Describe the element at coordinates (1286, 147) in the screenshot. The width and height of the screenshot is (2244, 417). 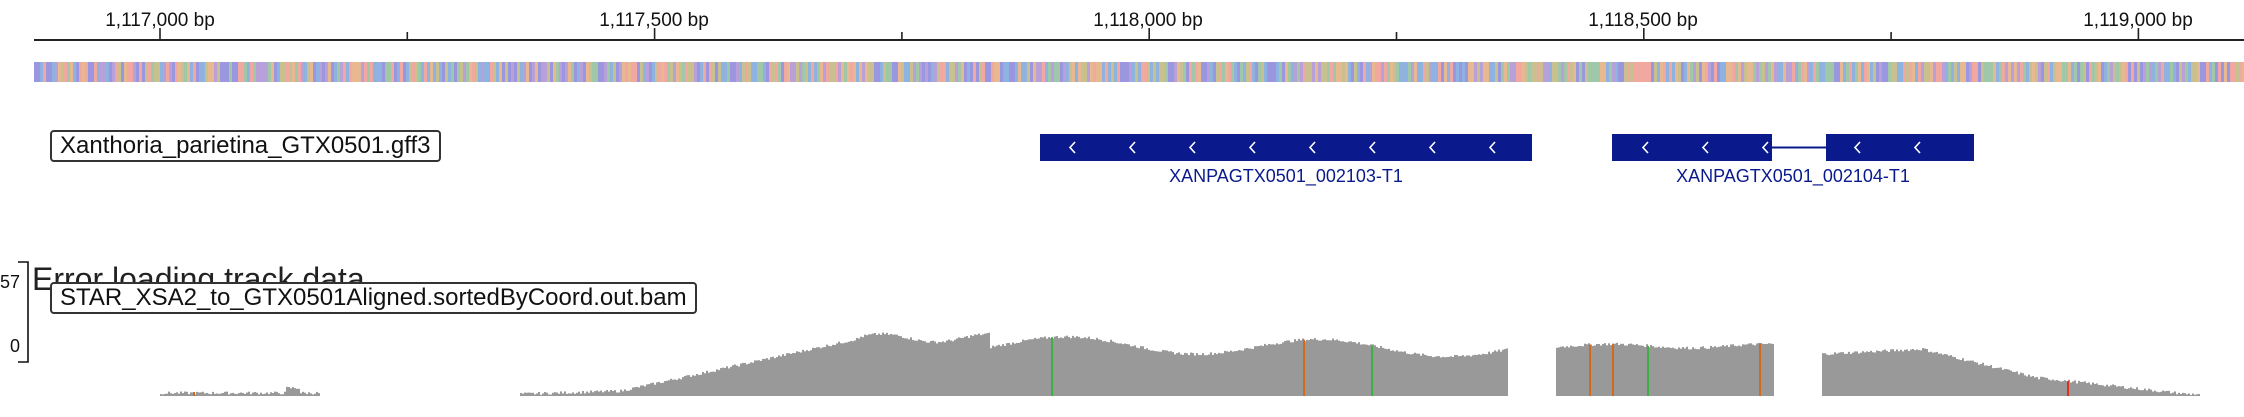
I see `feature-002103-exon` at that location.